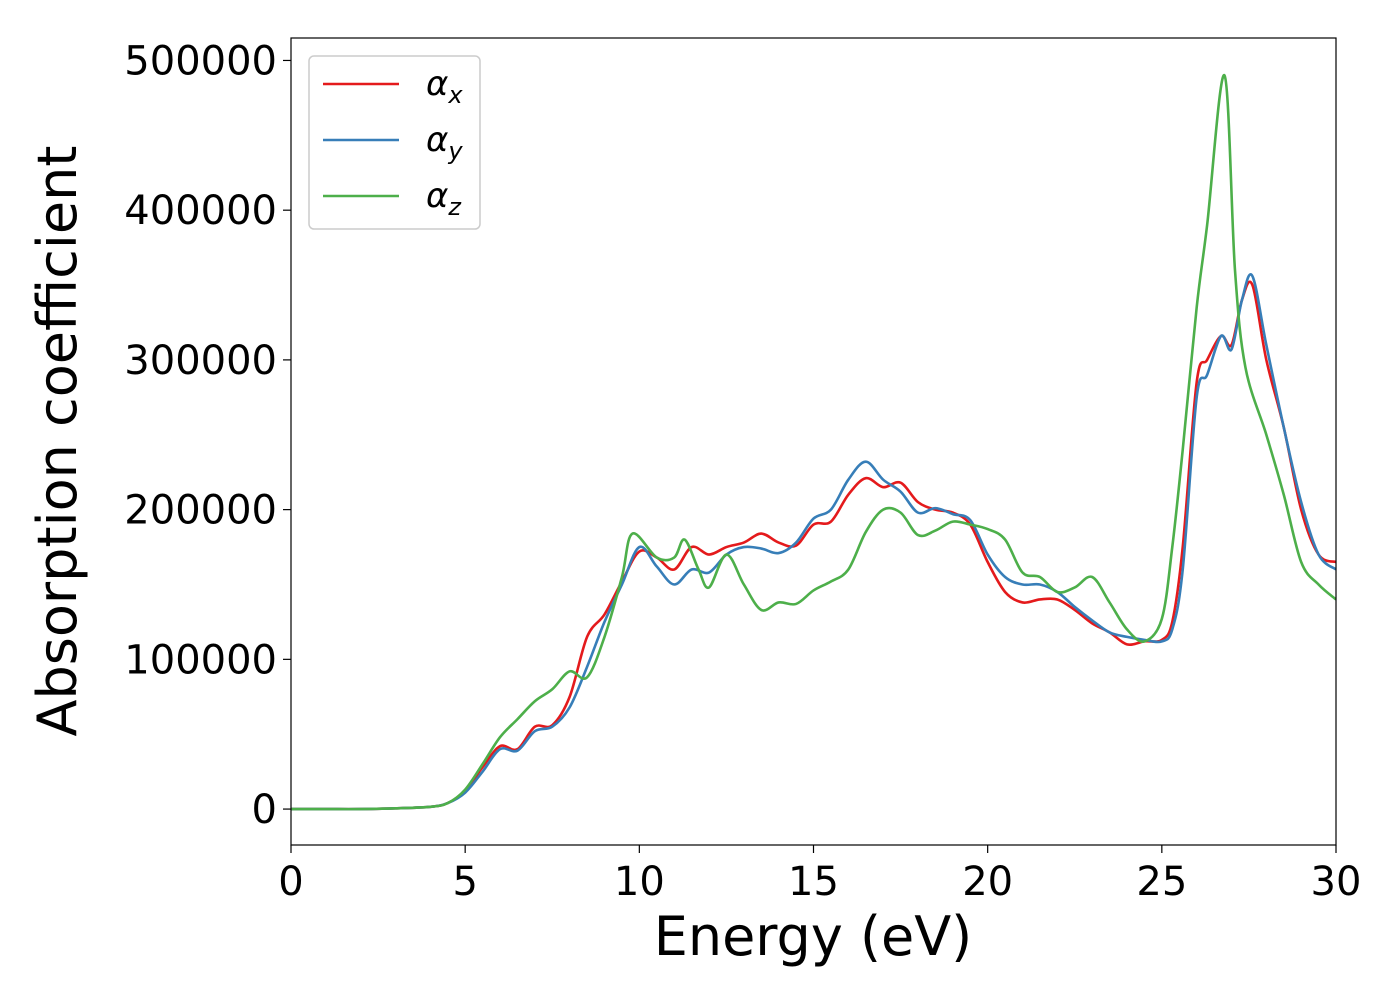 This screenshot has width=1400, height=1000. What do you see at coordinates (455, 95) in the screenshot?
I see `legend-label-subscript: x` at bounding box center [455, 95].